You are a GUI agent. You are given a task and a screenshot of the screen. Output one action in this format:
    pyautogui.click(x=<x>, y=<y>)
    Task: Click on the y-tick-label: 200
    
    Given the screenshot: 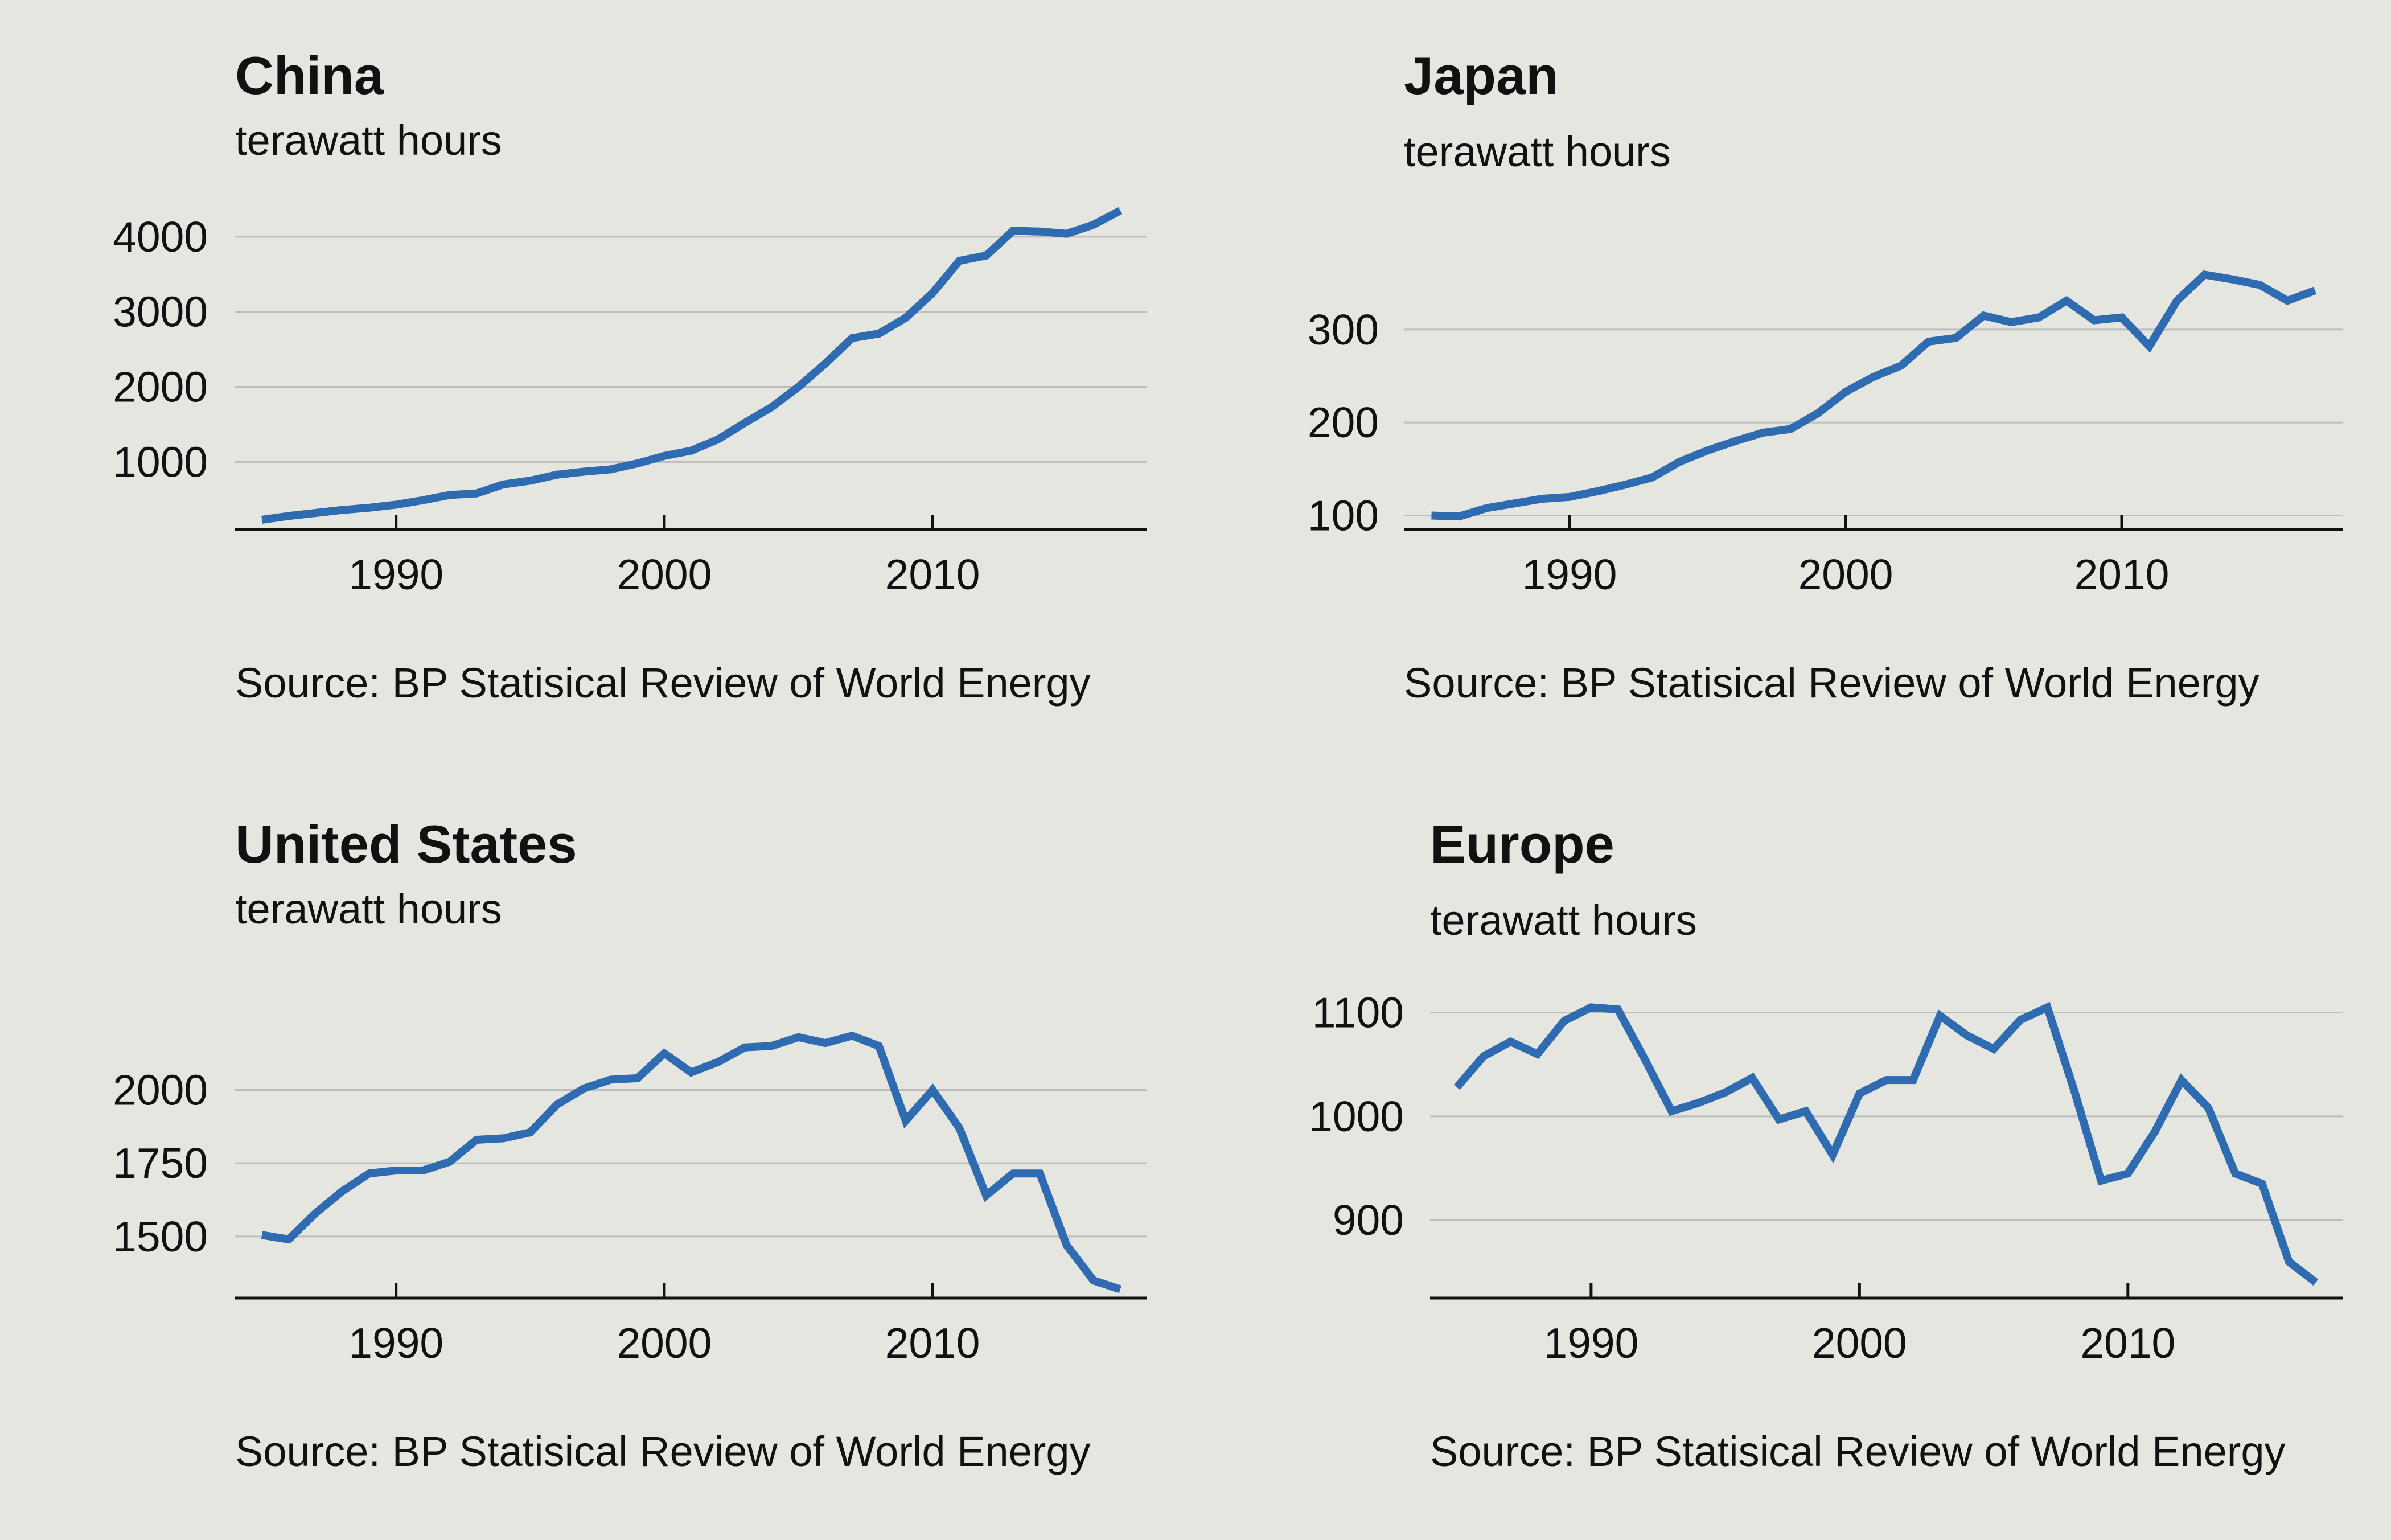 What is the action you would take?
    pyautogui.click(x=1343, y=422)
    